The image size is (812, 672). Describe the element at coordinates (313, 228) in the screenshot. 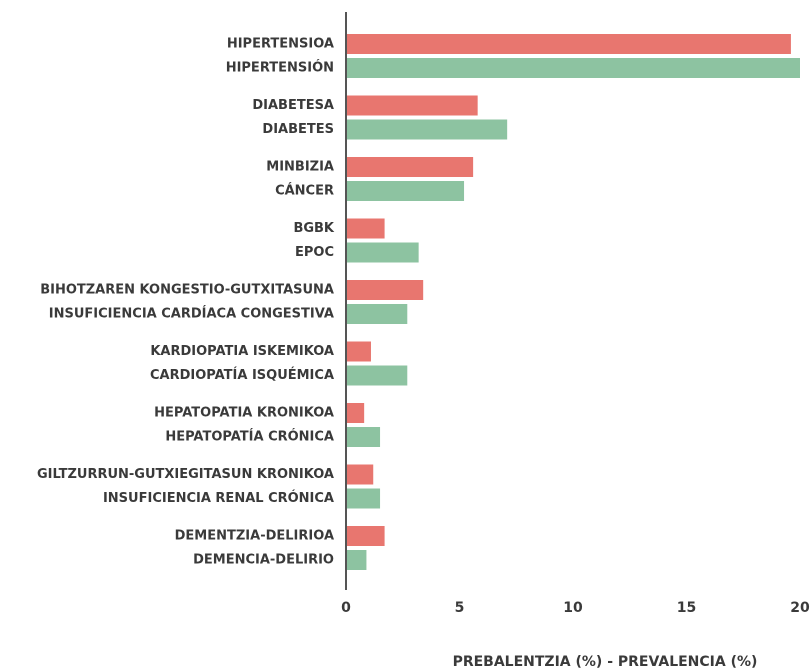

I see `bar-label: BGBK` at that location.